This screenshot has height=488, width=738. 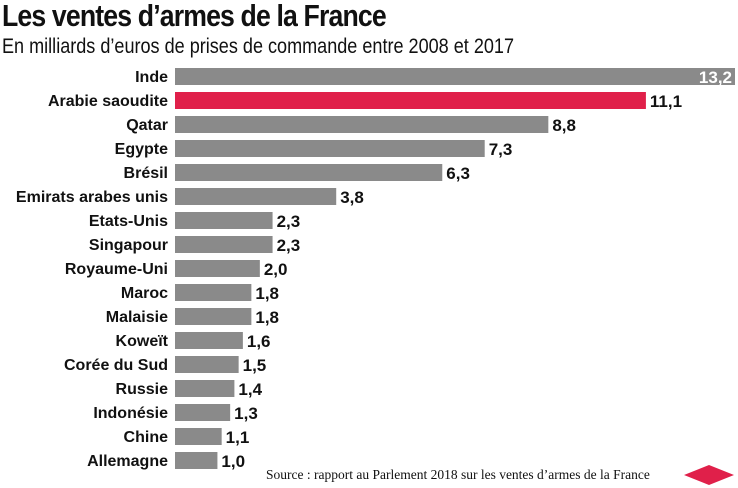 What do you see at coordinates (142, 389) in the screenshot?
I see `category-label-russie: Russie` at bounding box center [142, 389].